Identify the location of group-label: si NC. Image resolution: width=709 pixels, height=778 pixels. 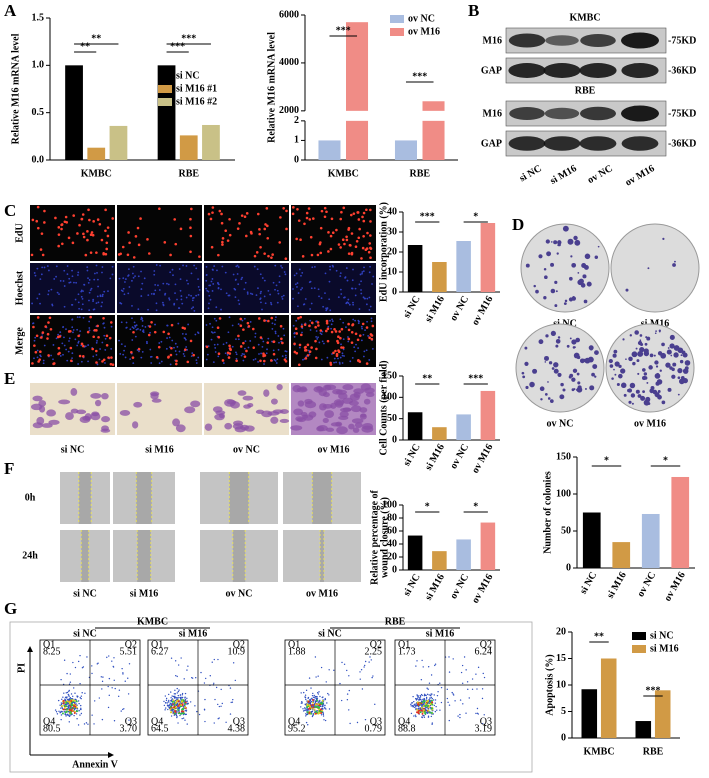
(73, 449).